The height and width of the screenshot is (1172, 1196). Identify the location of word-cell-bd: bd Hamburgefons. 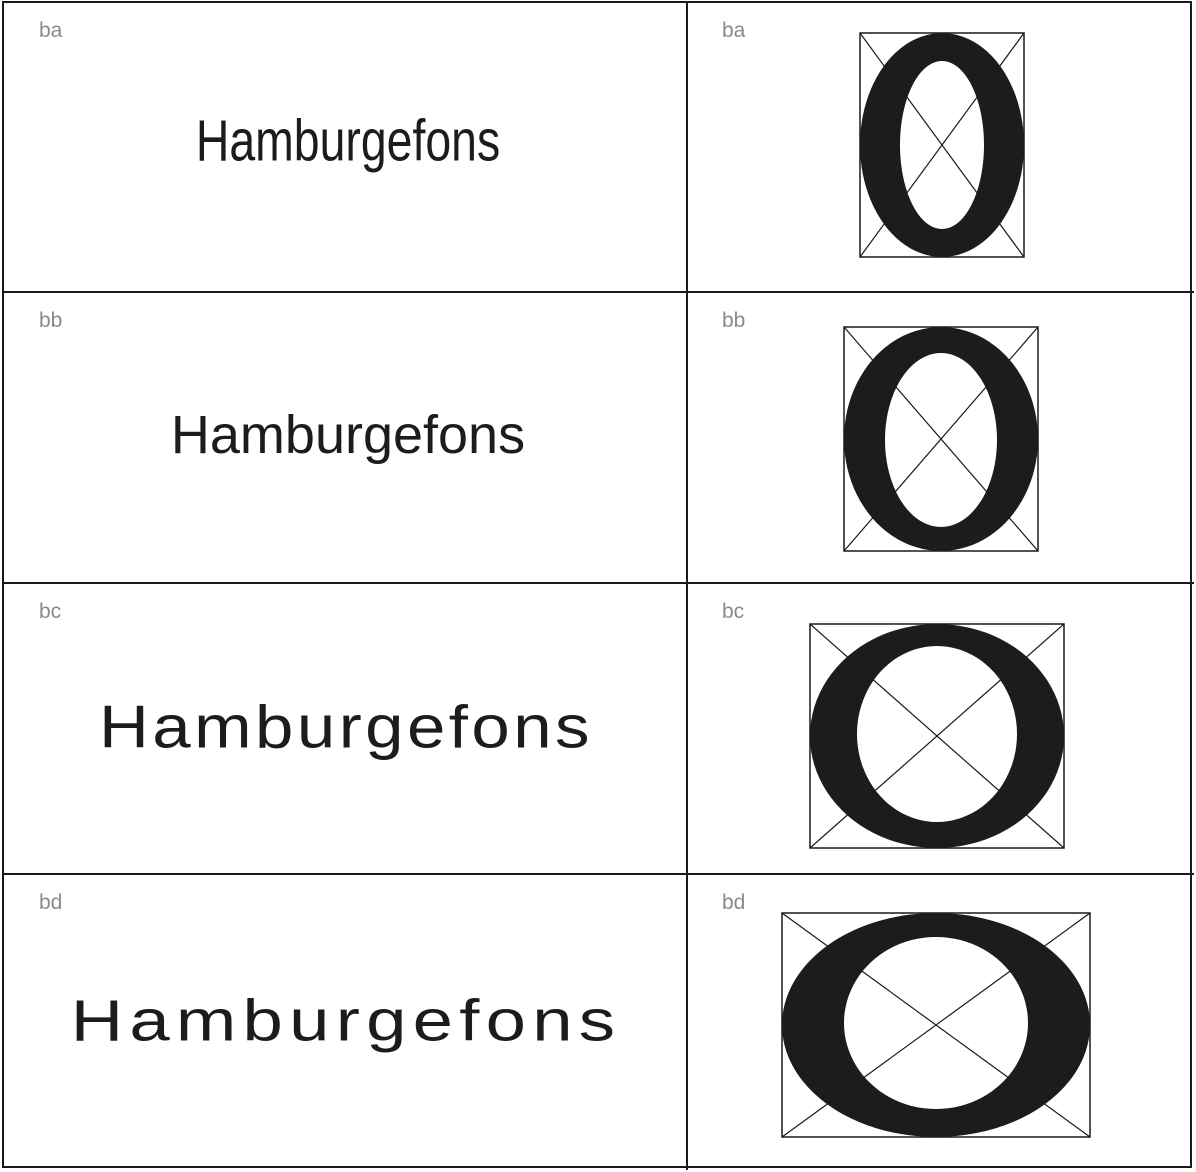
(346, 1022).